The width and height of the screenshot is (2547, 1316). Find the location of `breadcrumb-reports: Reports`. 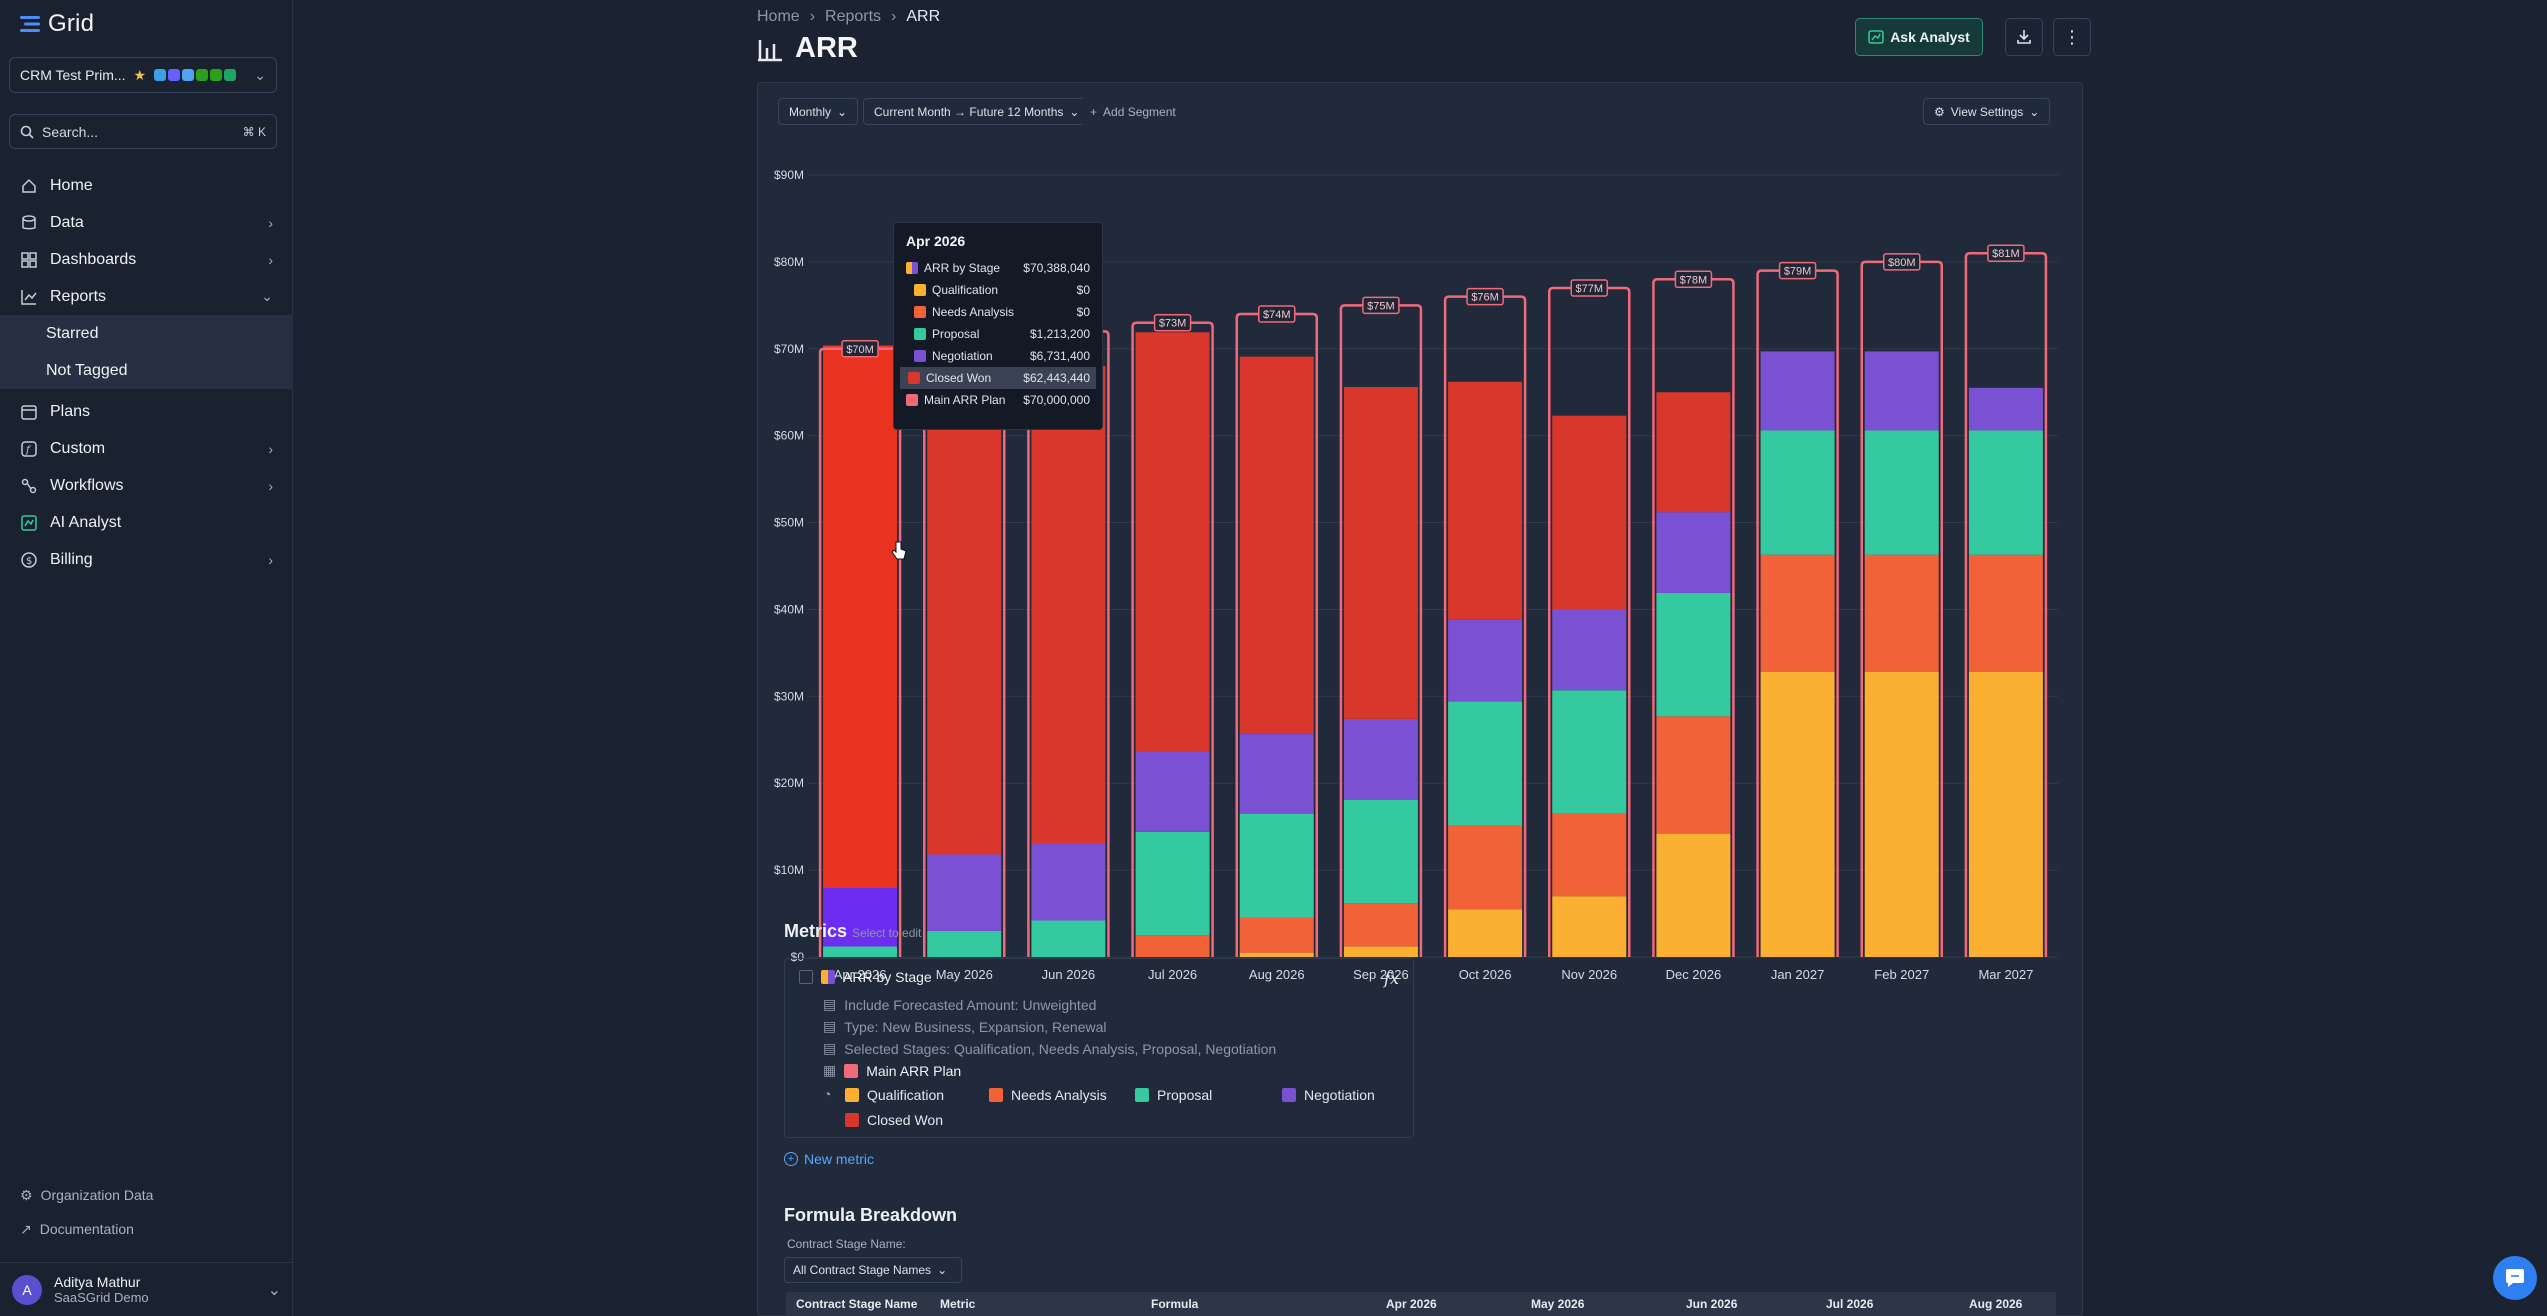

breadcrumb-reports: Reports is located at coordinates (853, 16).